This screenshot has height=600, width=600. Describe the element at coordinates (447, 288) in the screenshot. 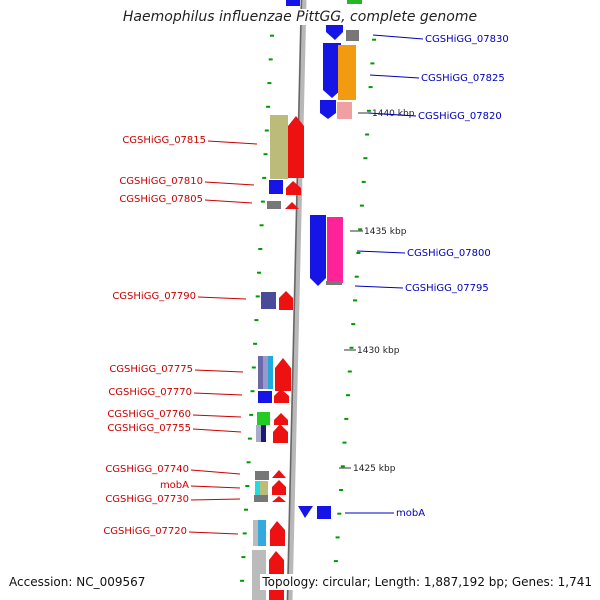

I see `label-cgshigg-07795: CGSHiGG_07795` at that location.